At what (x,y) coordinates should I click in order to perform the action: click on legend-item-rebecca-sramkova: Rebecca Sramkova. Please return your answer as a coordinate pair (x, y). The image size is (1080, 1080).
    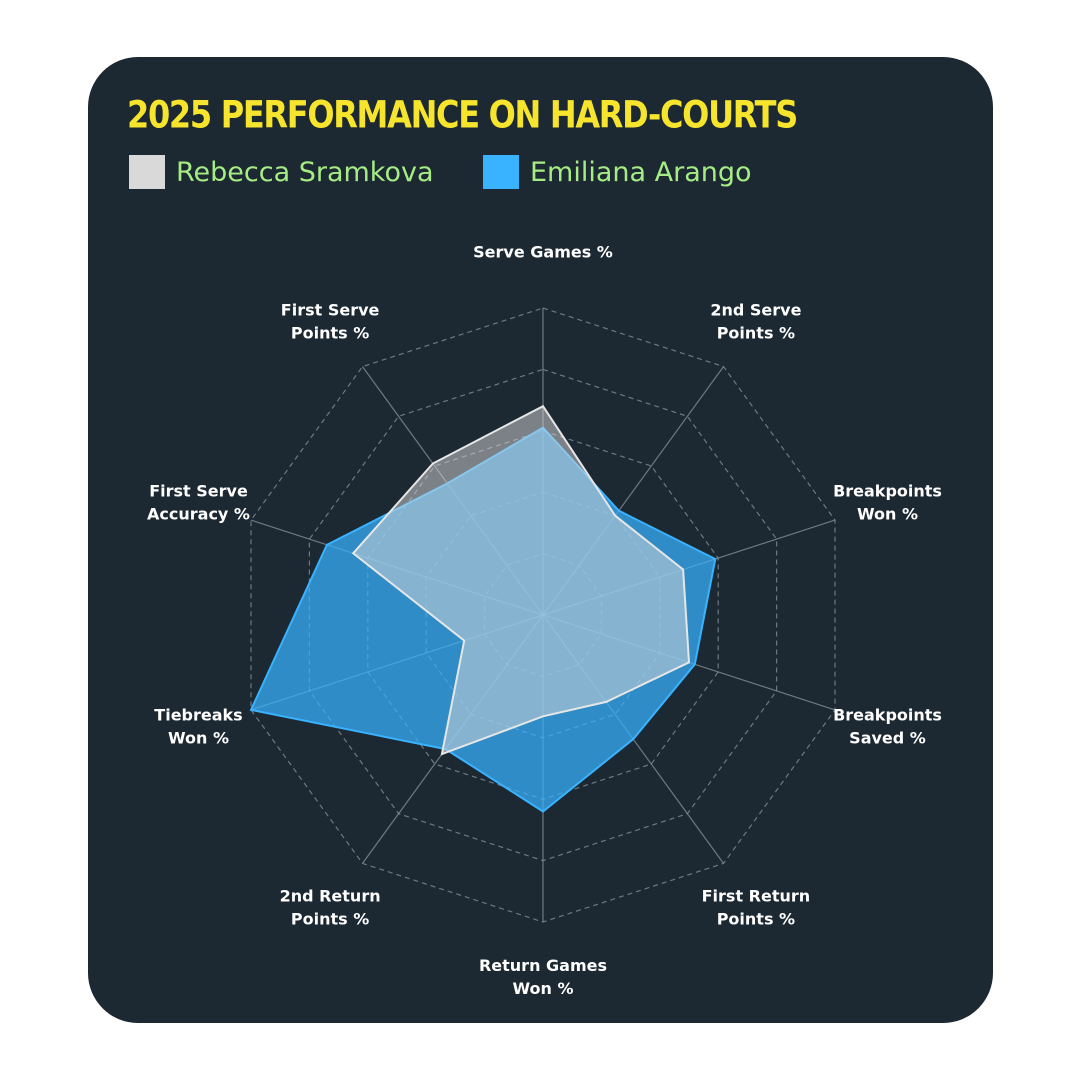
    Looking at the image, I should click on (281, 172).